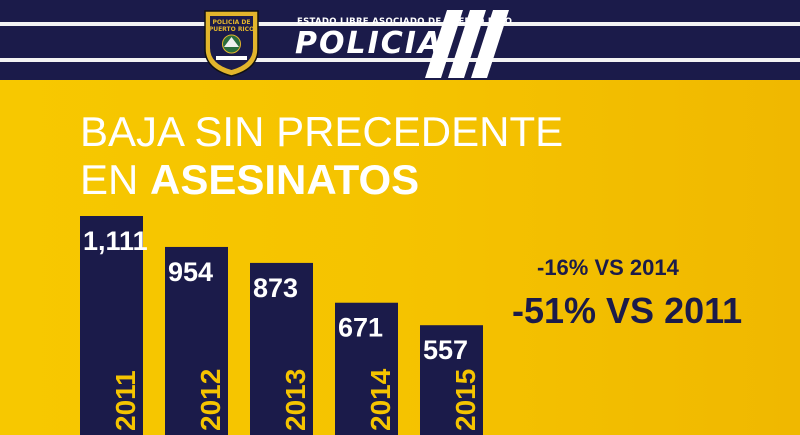  I want to click on headline: BAJA SIN PRECEDENTE EN ASESINATOS, so click(321, 156).